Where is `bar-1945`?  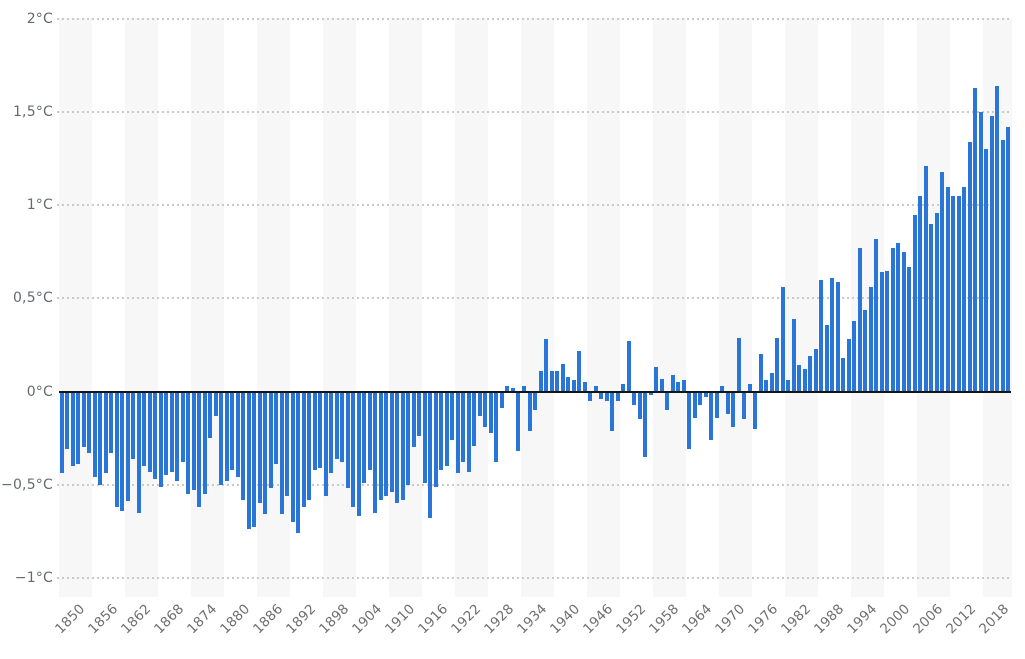 bar-1945 is located at coordinates (584, 387).